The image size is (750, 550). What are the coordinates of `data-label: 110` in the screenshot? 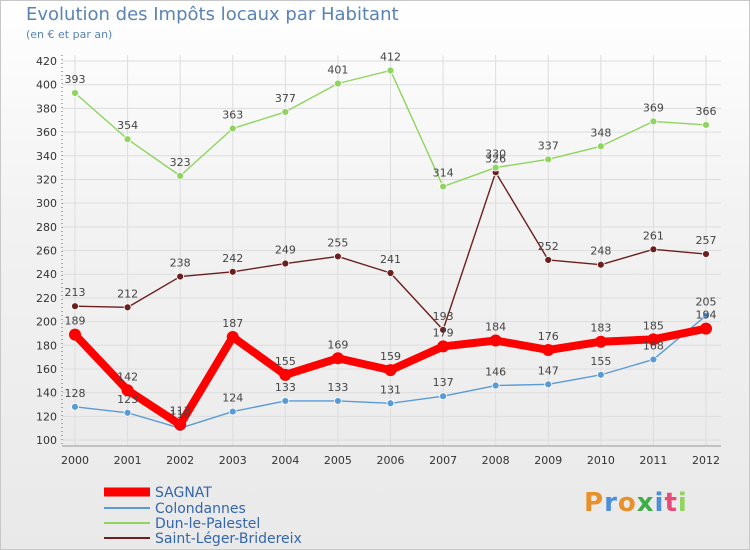 It's located at (180, 414).